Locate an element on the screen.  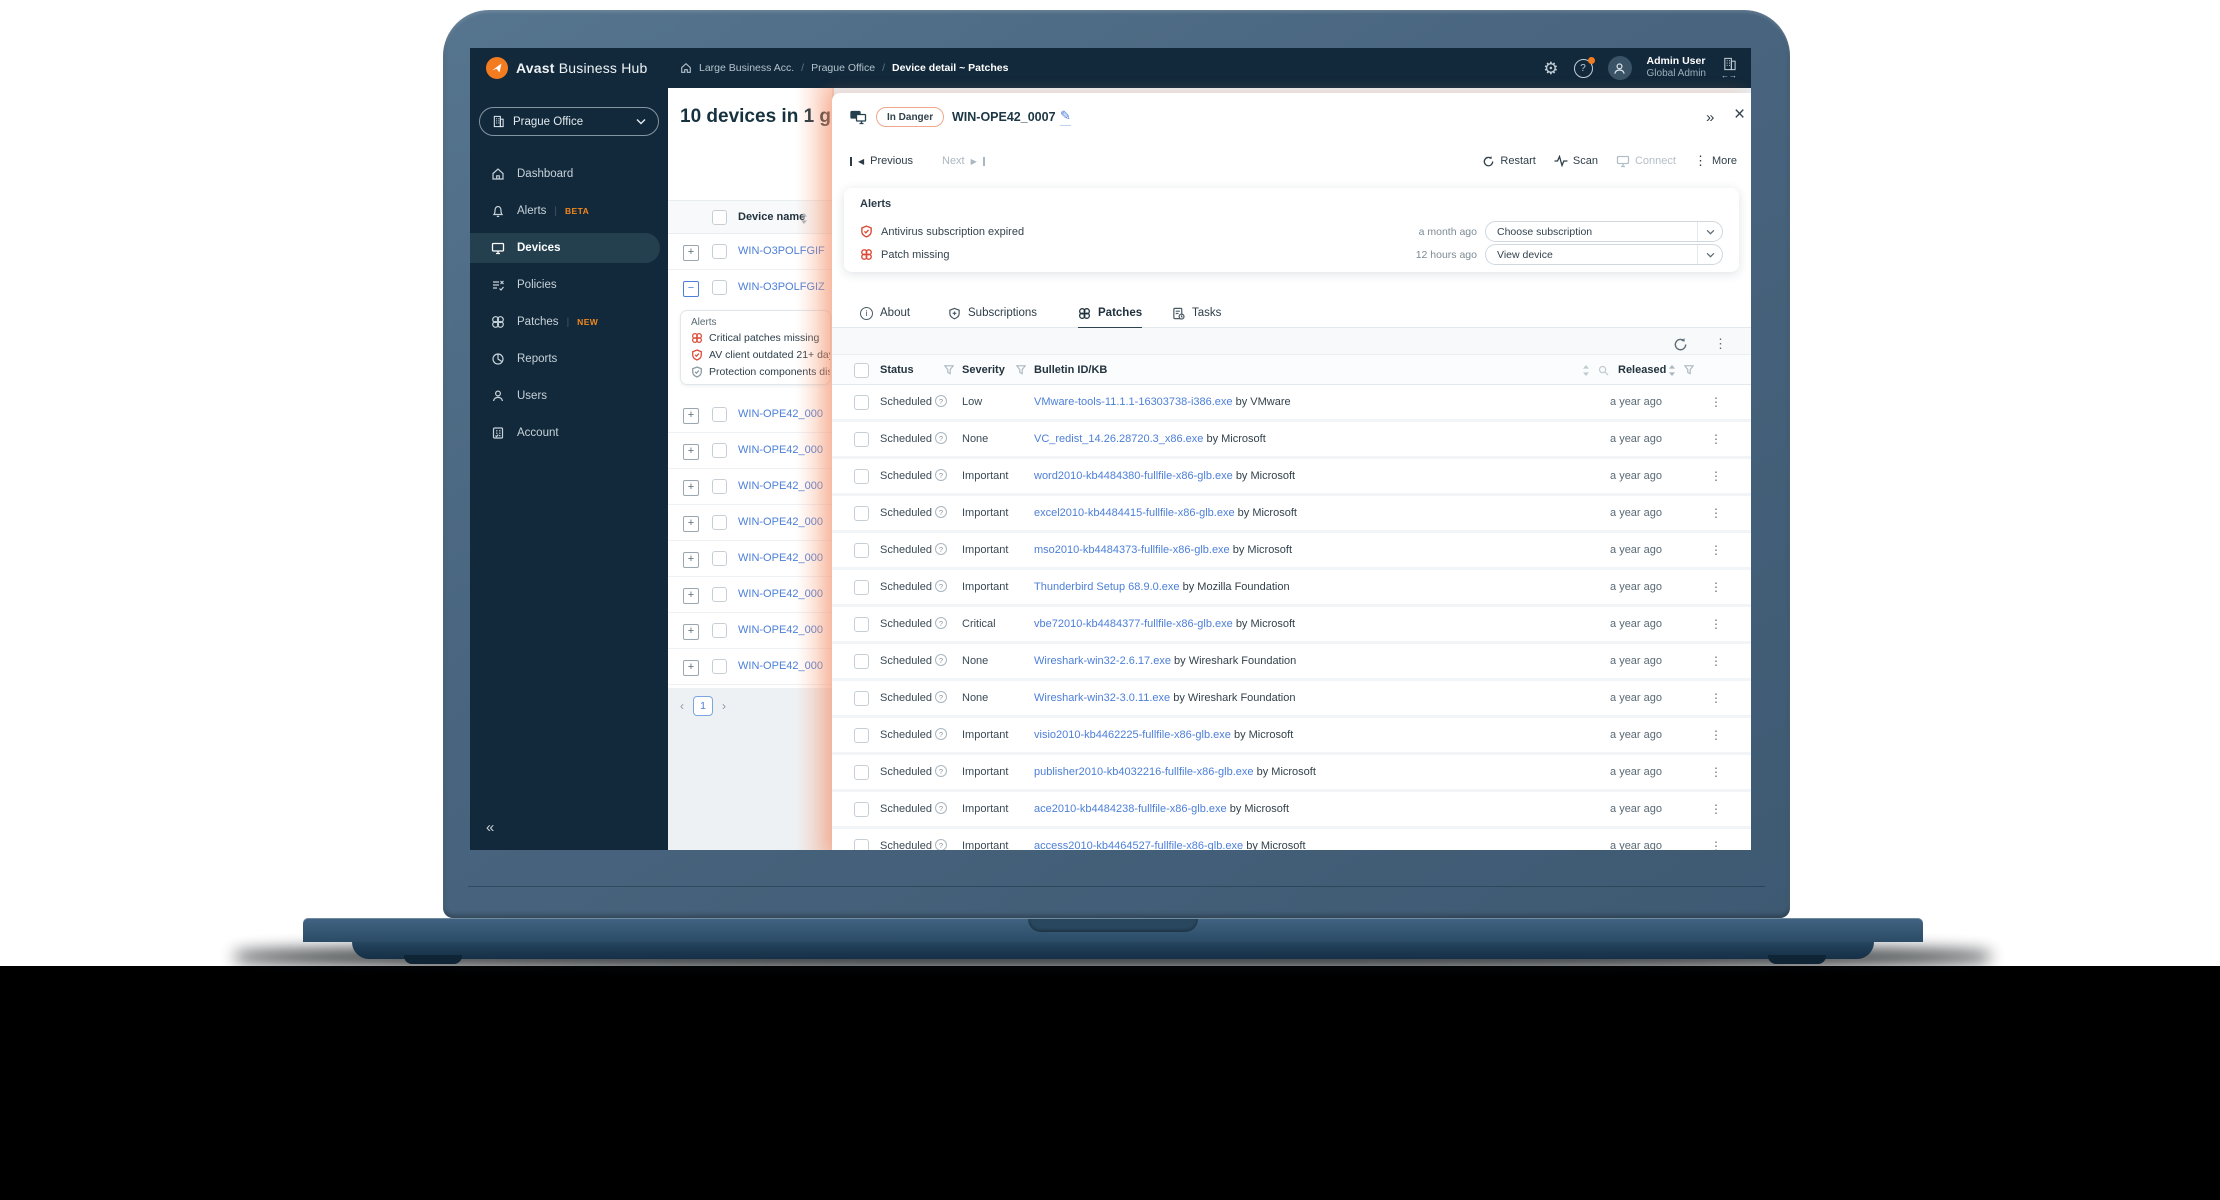
column-released: Released is located at coordinates (1642, 370).